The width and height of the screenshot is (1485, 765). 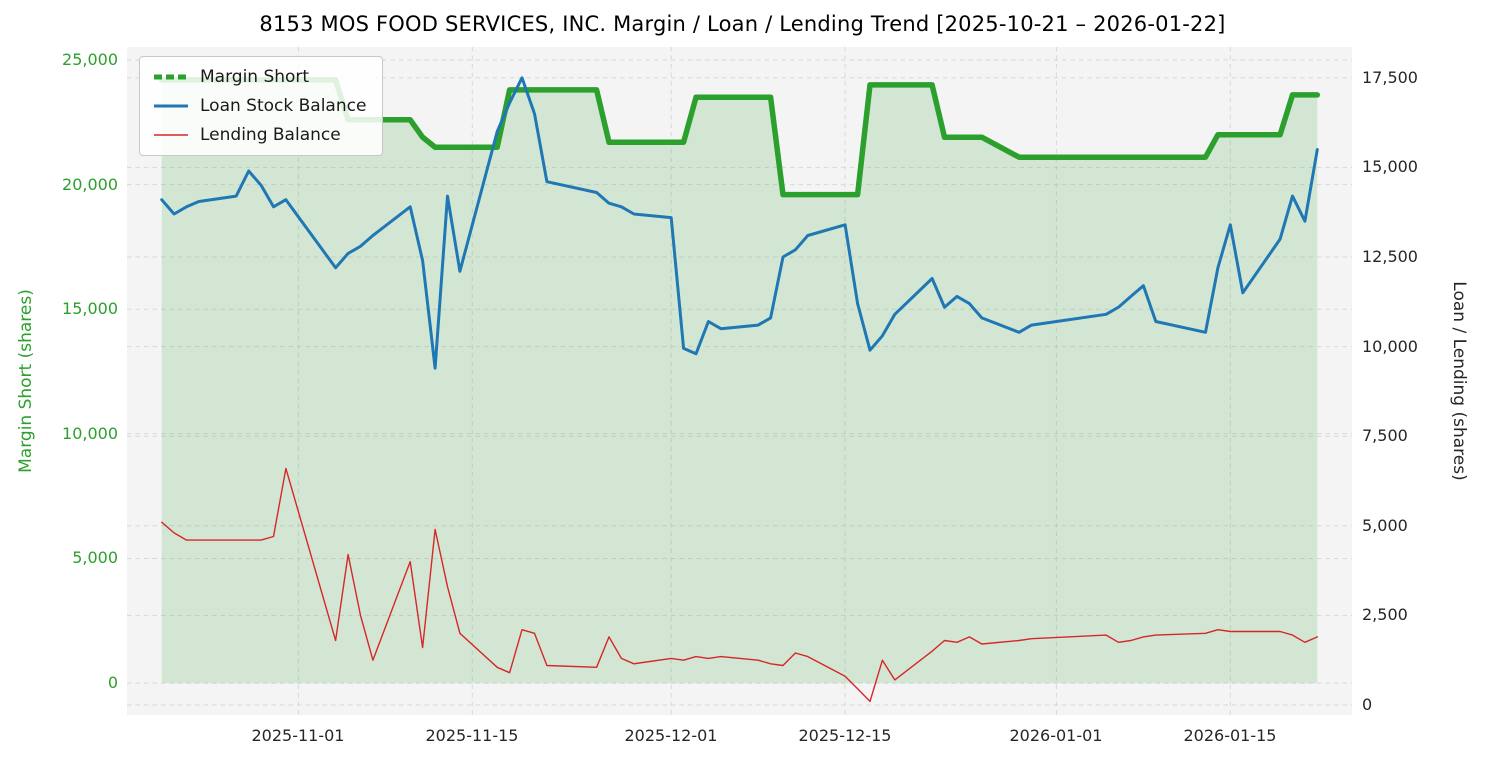 What do you see at coordinates (255, 77) in the screenshot?
I see `legend-label-margin-short: Margin Short` at bounding box center [255, 77].